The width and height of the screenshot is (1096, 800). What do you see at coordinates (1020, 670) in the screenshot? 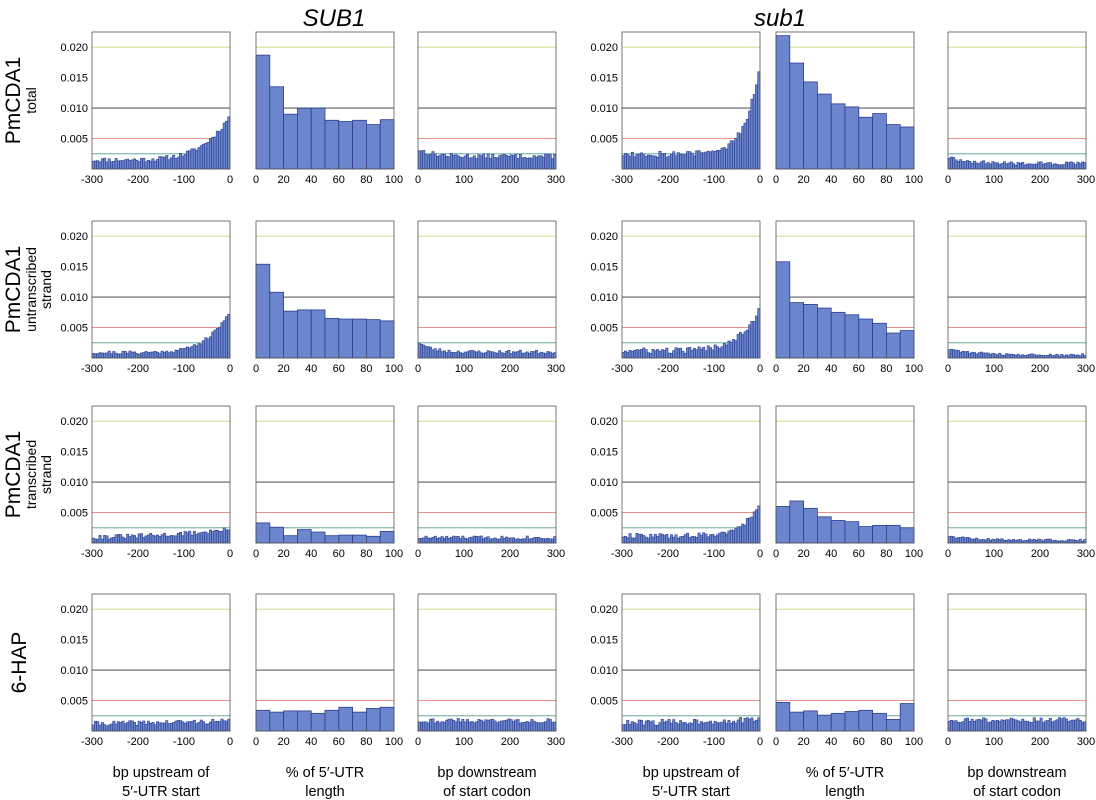
I see `panel-r4-c6: 0 100 200 300` at bounding box center [1020, 670].